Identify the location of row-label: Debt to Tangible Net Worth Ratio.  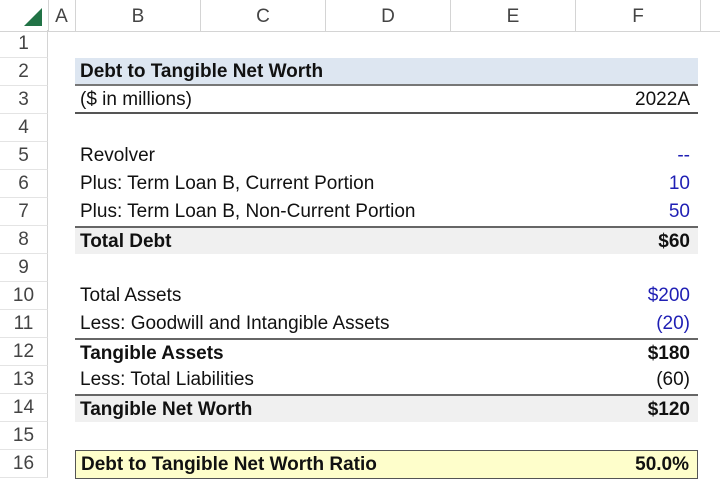
(229, 464).